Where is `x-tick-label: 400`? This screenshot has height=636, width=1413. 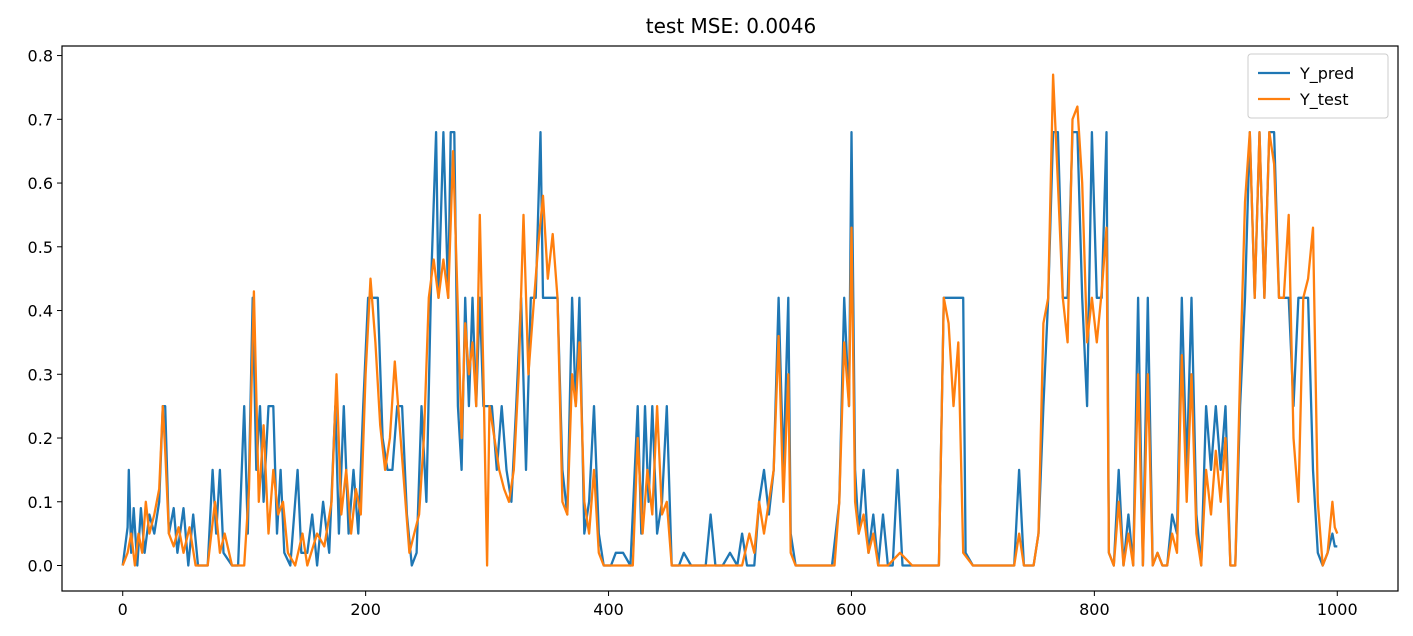
x-tick-label: 400 is located at coordinates (608, 609).